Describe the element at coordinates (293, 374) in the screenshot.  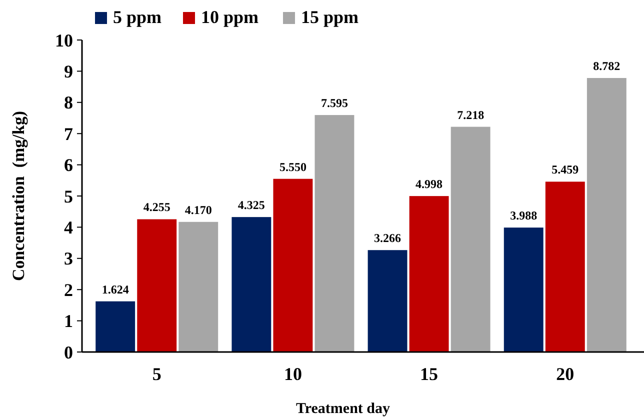
I see `x-tick-label: 10` at that location.